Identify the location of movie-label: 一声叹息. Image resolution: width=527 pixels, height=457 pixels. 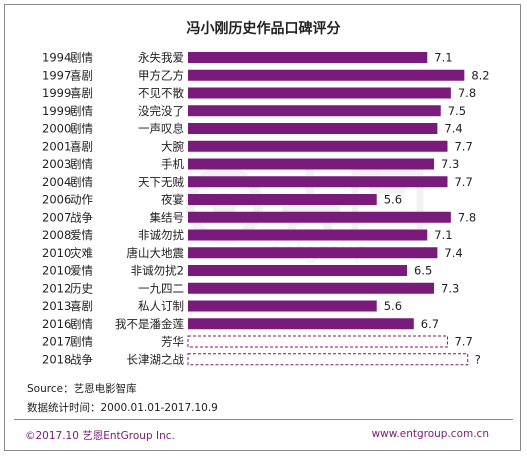
(161, 129).